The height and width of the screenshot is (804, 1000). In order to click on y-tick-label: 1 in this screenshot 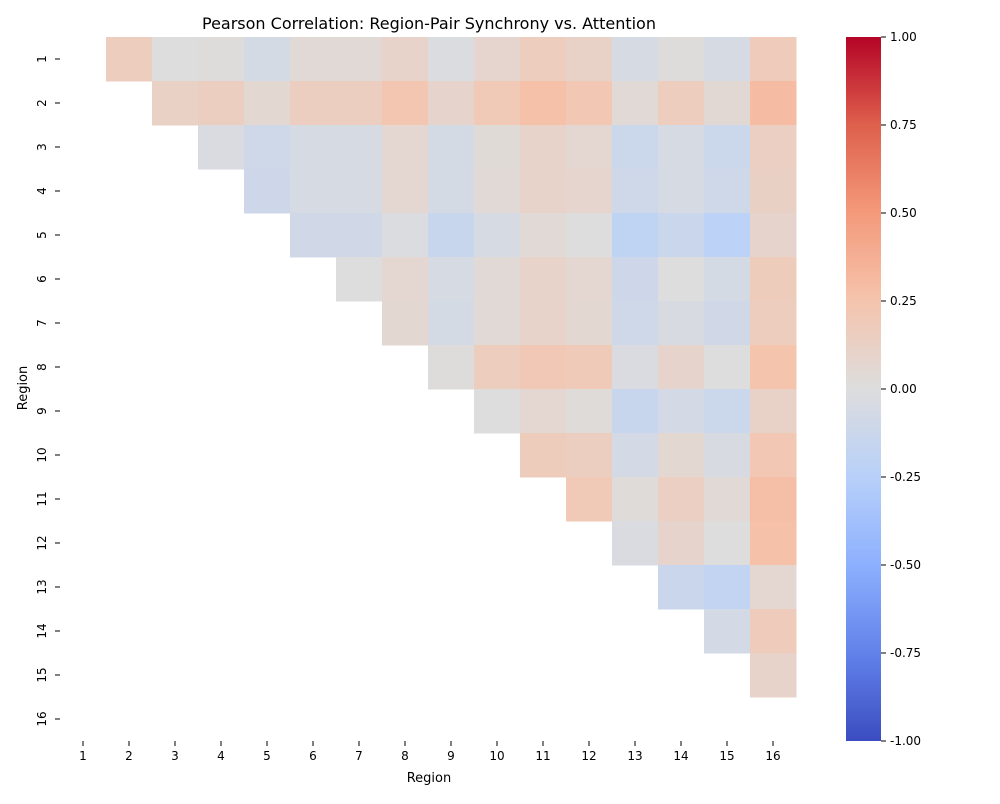, I will do `click(42, 59)`.